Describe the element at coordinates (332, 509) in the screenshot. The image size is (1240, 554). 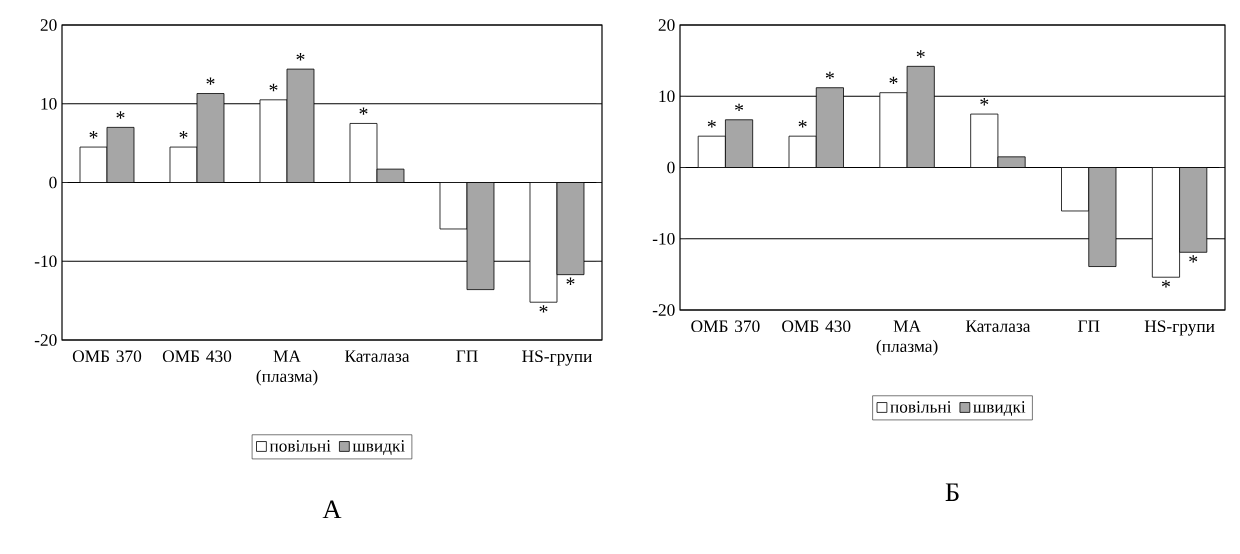
I see `text: А` at that location.